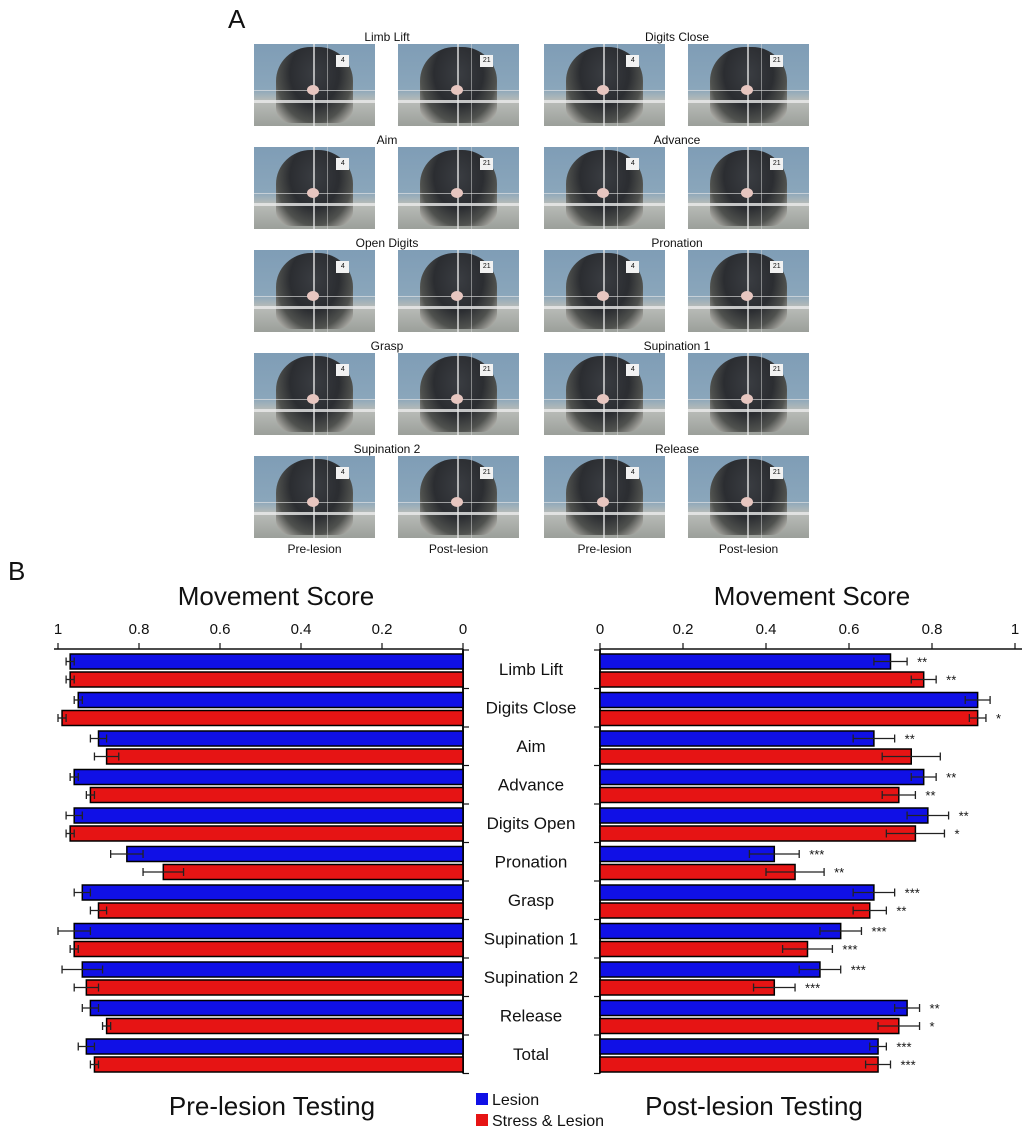 The image size is (1022, 1131). Describe the element at coordinates (237, 19) in the screenshot. I see `panel-a-letter: A` at that location.